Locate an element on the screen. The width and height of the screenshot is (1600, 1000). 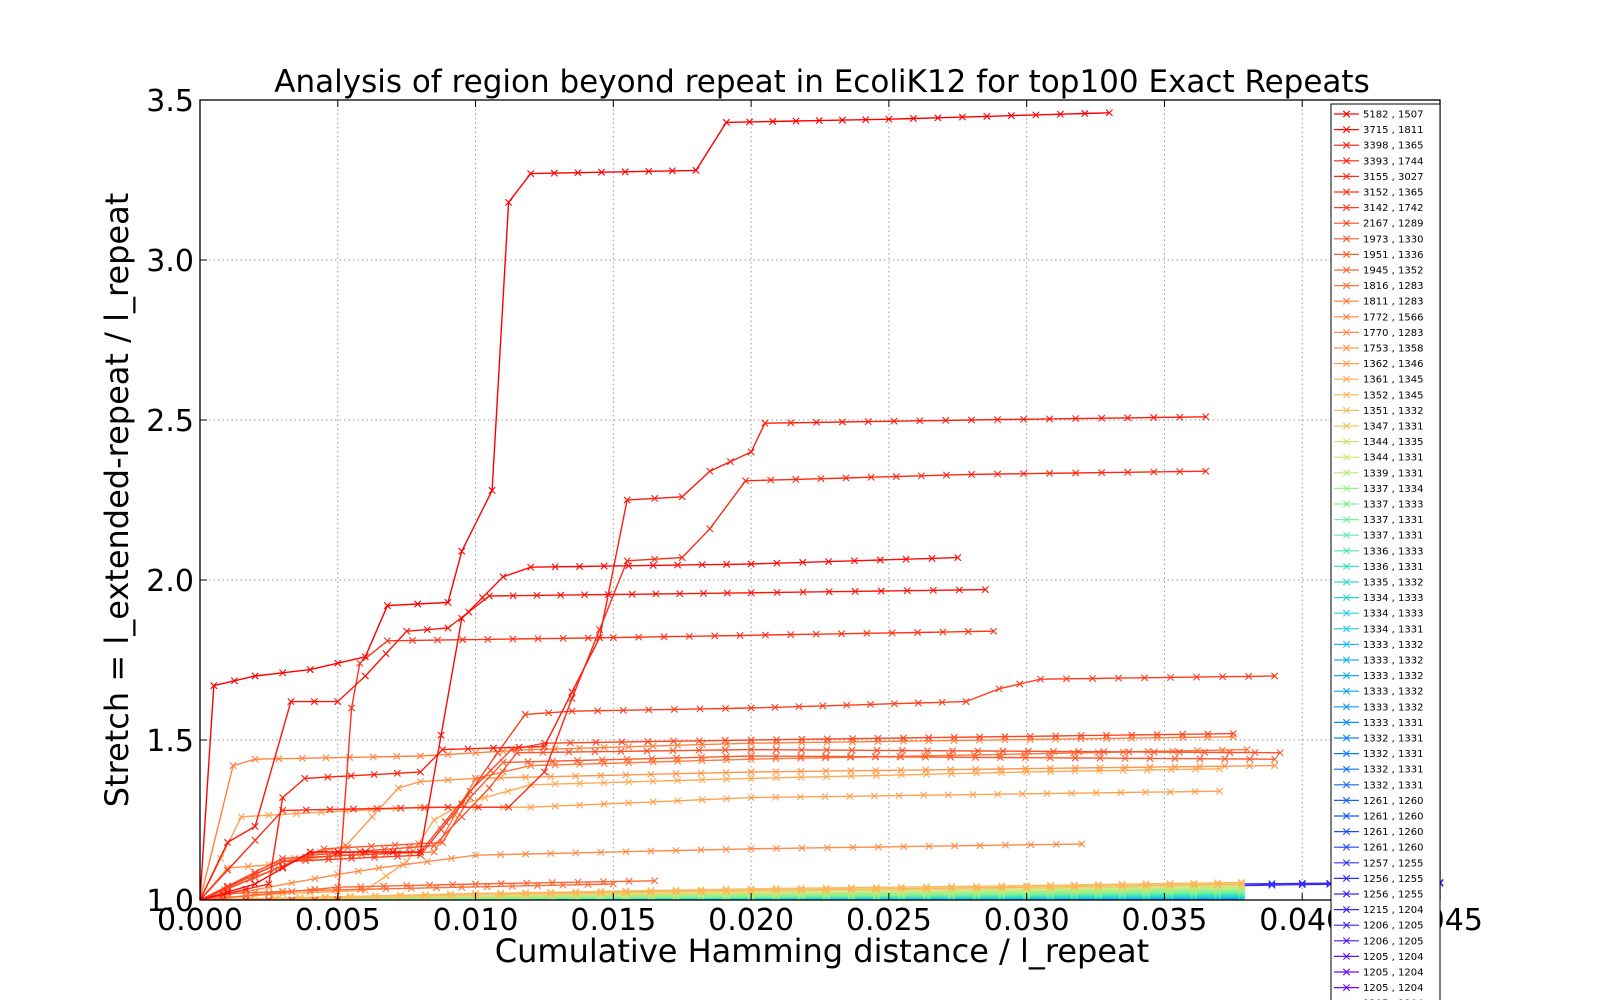
legend-entry-label: 3142 , 1742 is located at coordinates (1393, 208).